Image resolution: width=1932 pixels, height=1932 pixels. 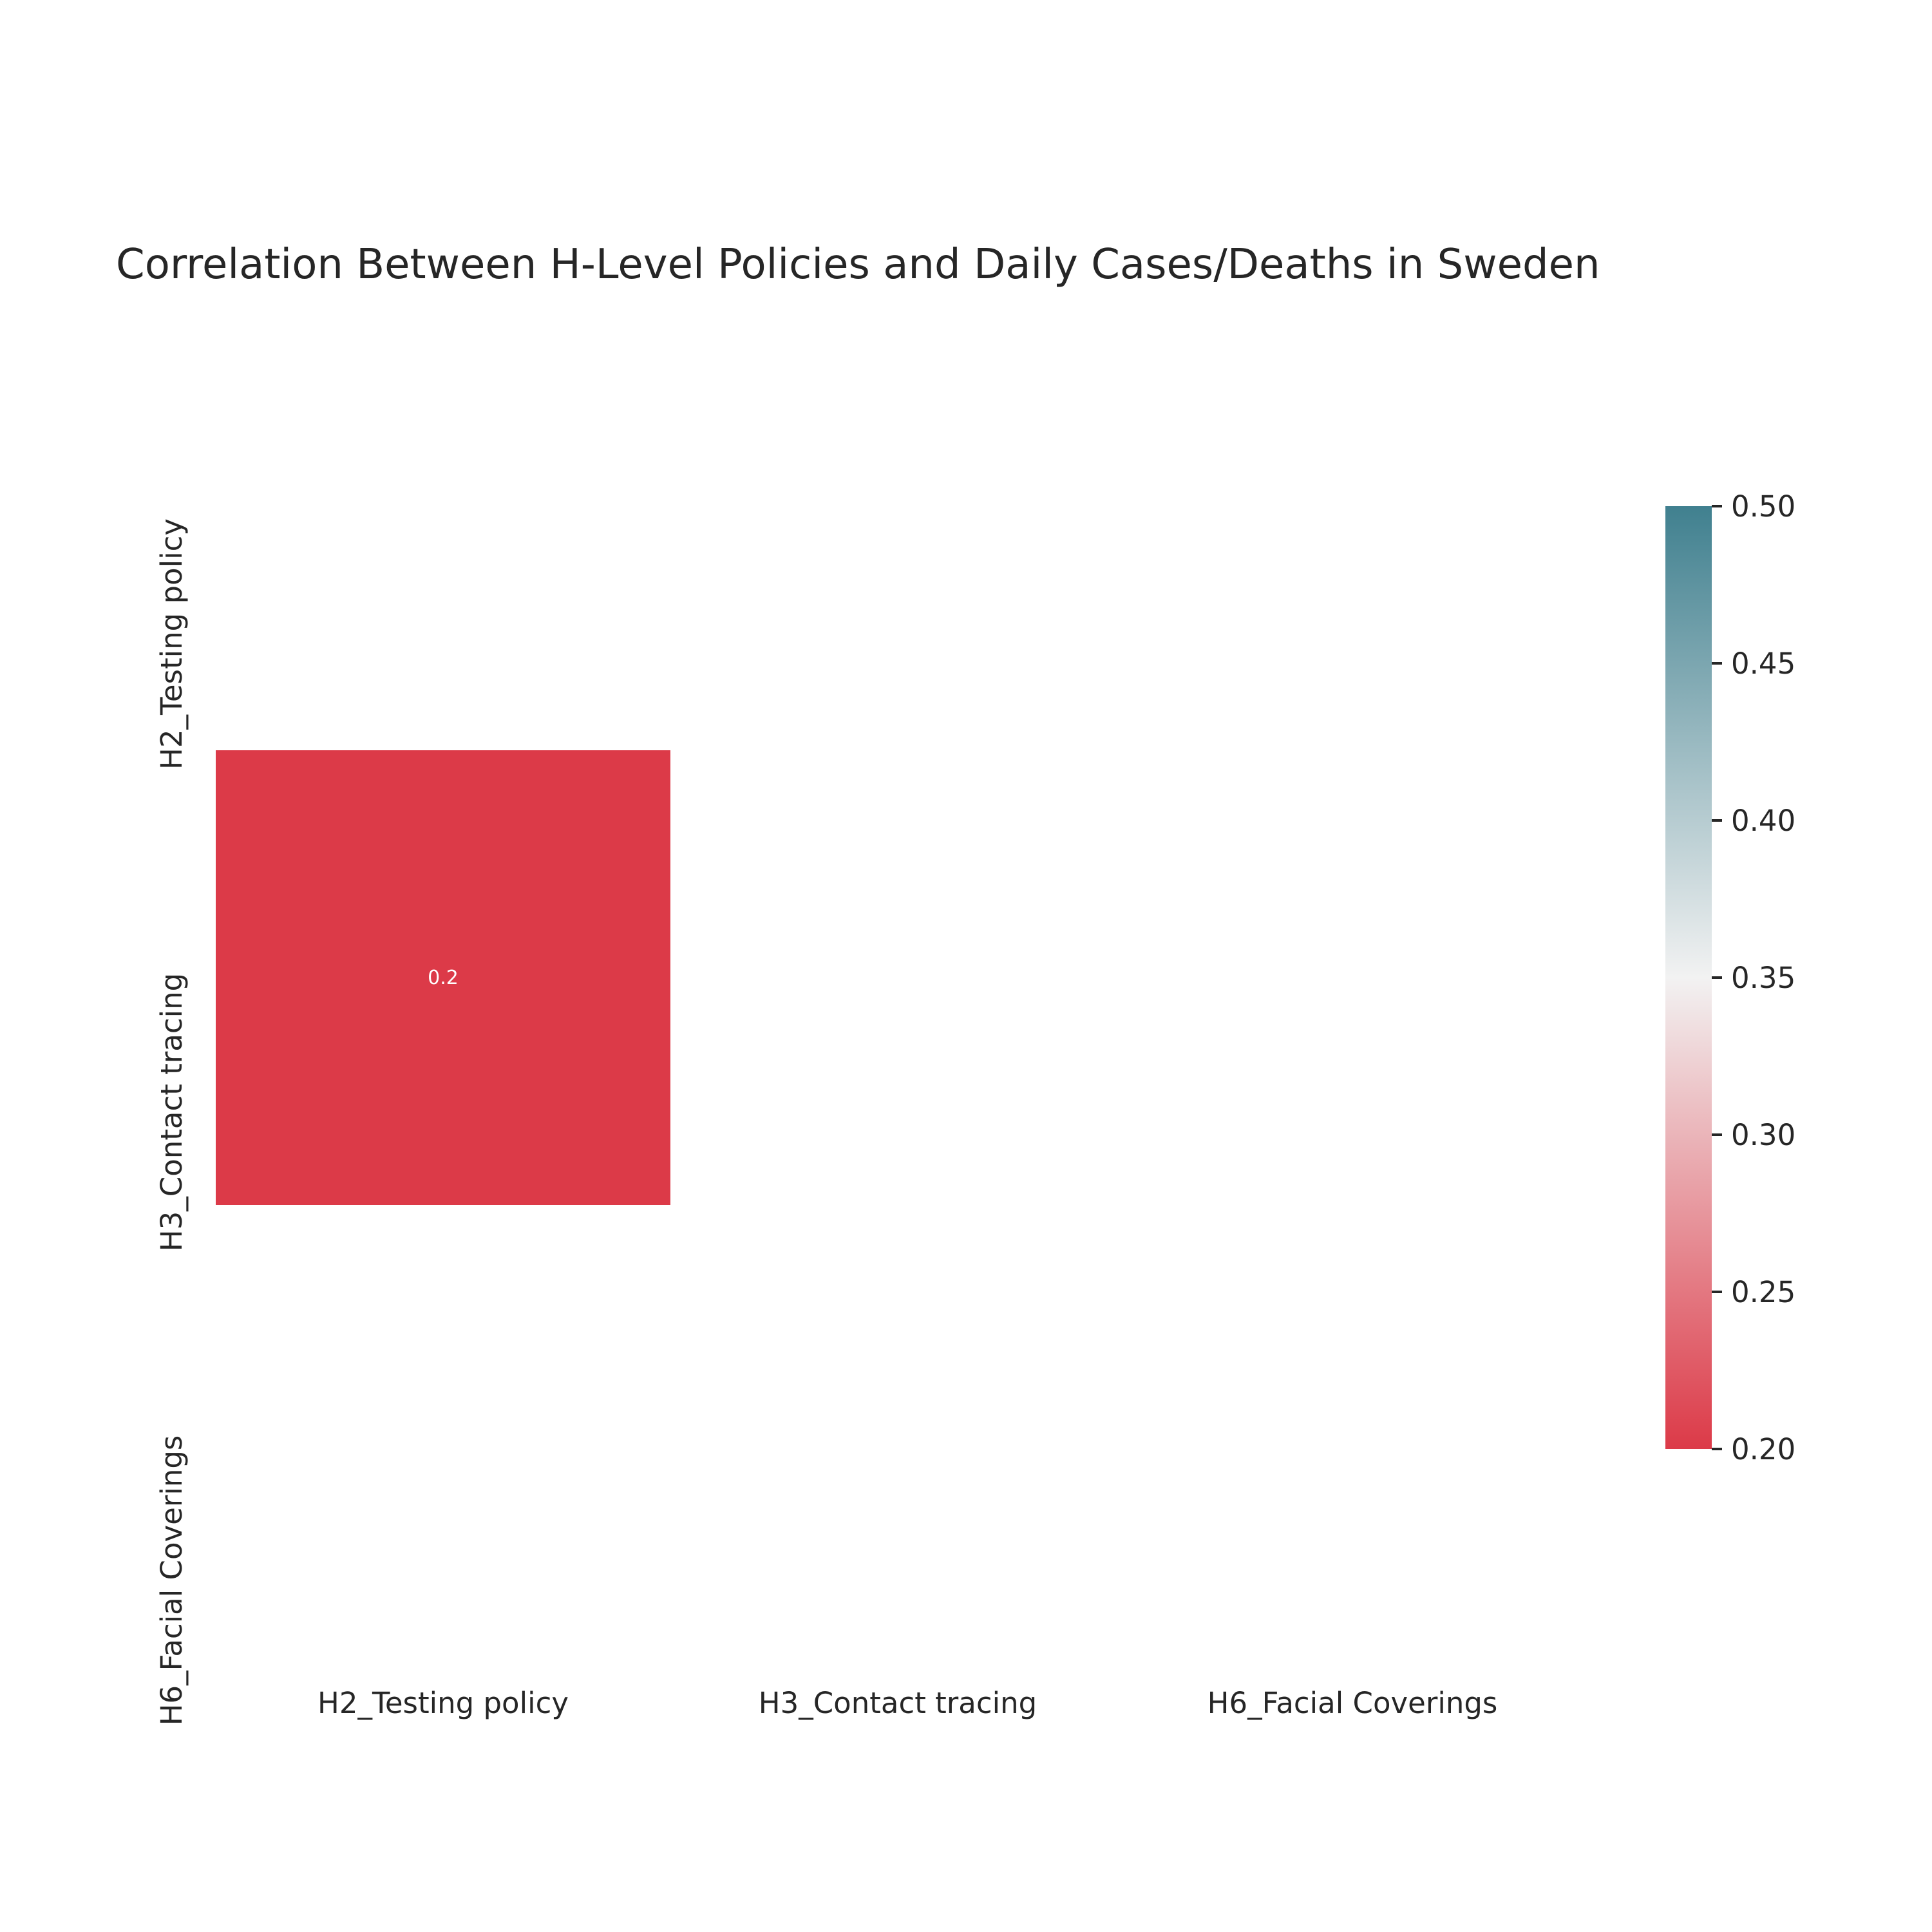 I want to click on colorbar-tick-label: 0.25, so click(x=1763, y=1292).